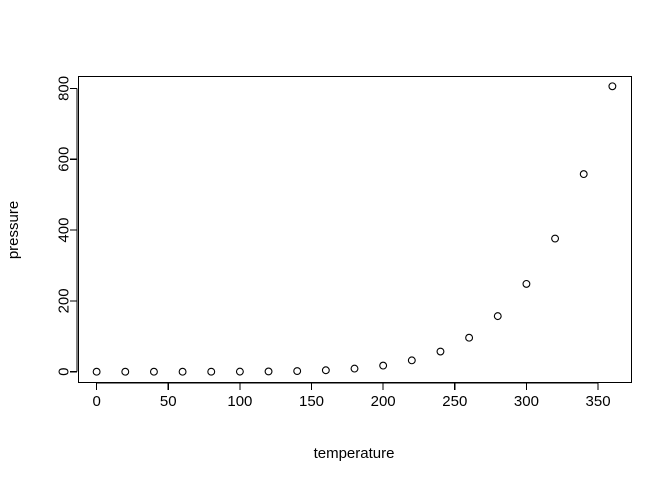  Describe the element at coordinates (96, 401) in the screenshot. I see `x-axis-tick-label: 0` at that location.